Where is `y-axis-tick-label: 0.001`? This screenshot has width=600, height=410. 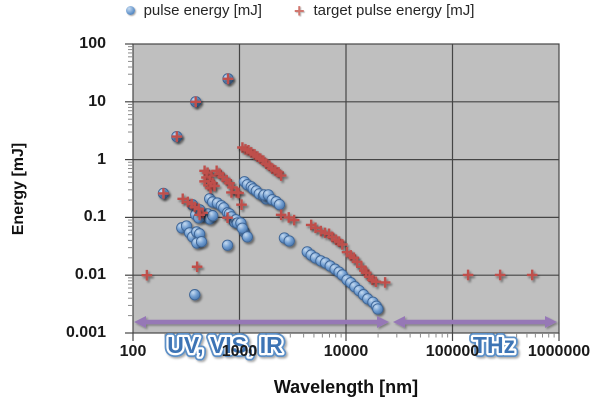
y-axis-tick-label: 0.001 is located at coordinates (85, 332).